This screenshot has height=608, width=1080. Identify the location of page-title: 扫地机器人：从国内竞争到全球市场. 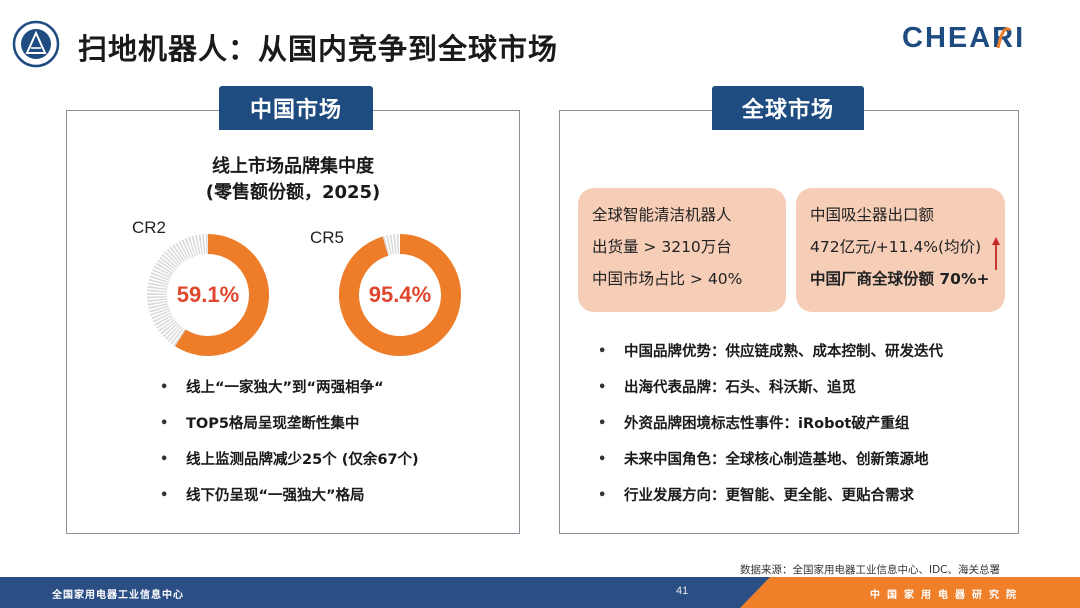
(318, 49).